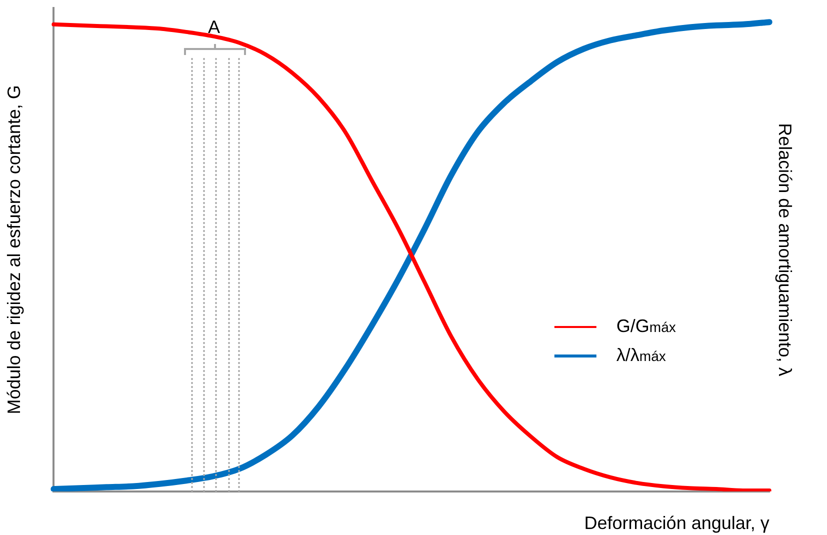  I want to click on y-axis-title: Módulo de rigidez al esfuerzo cortante, G, so click(14, 249).